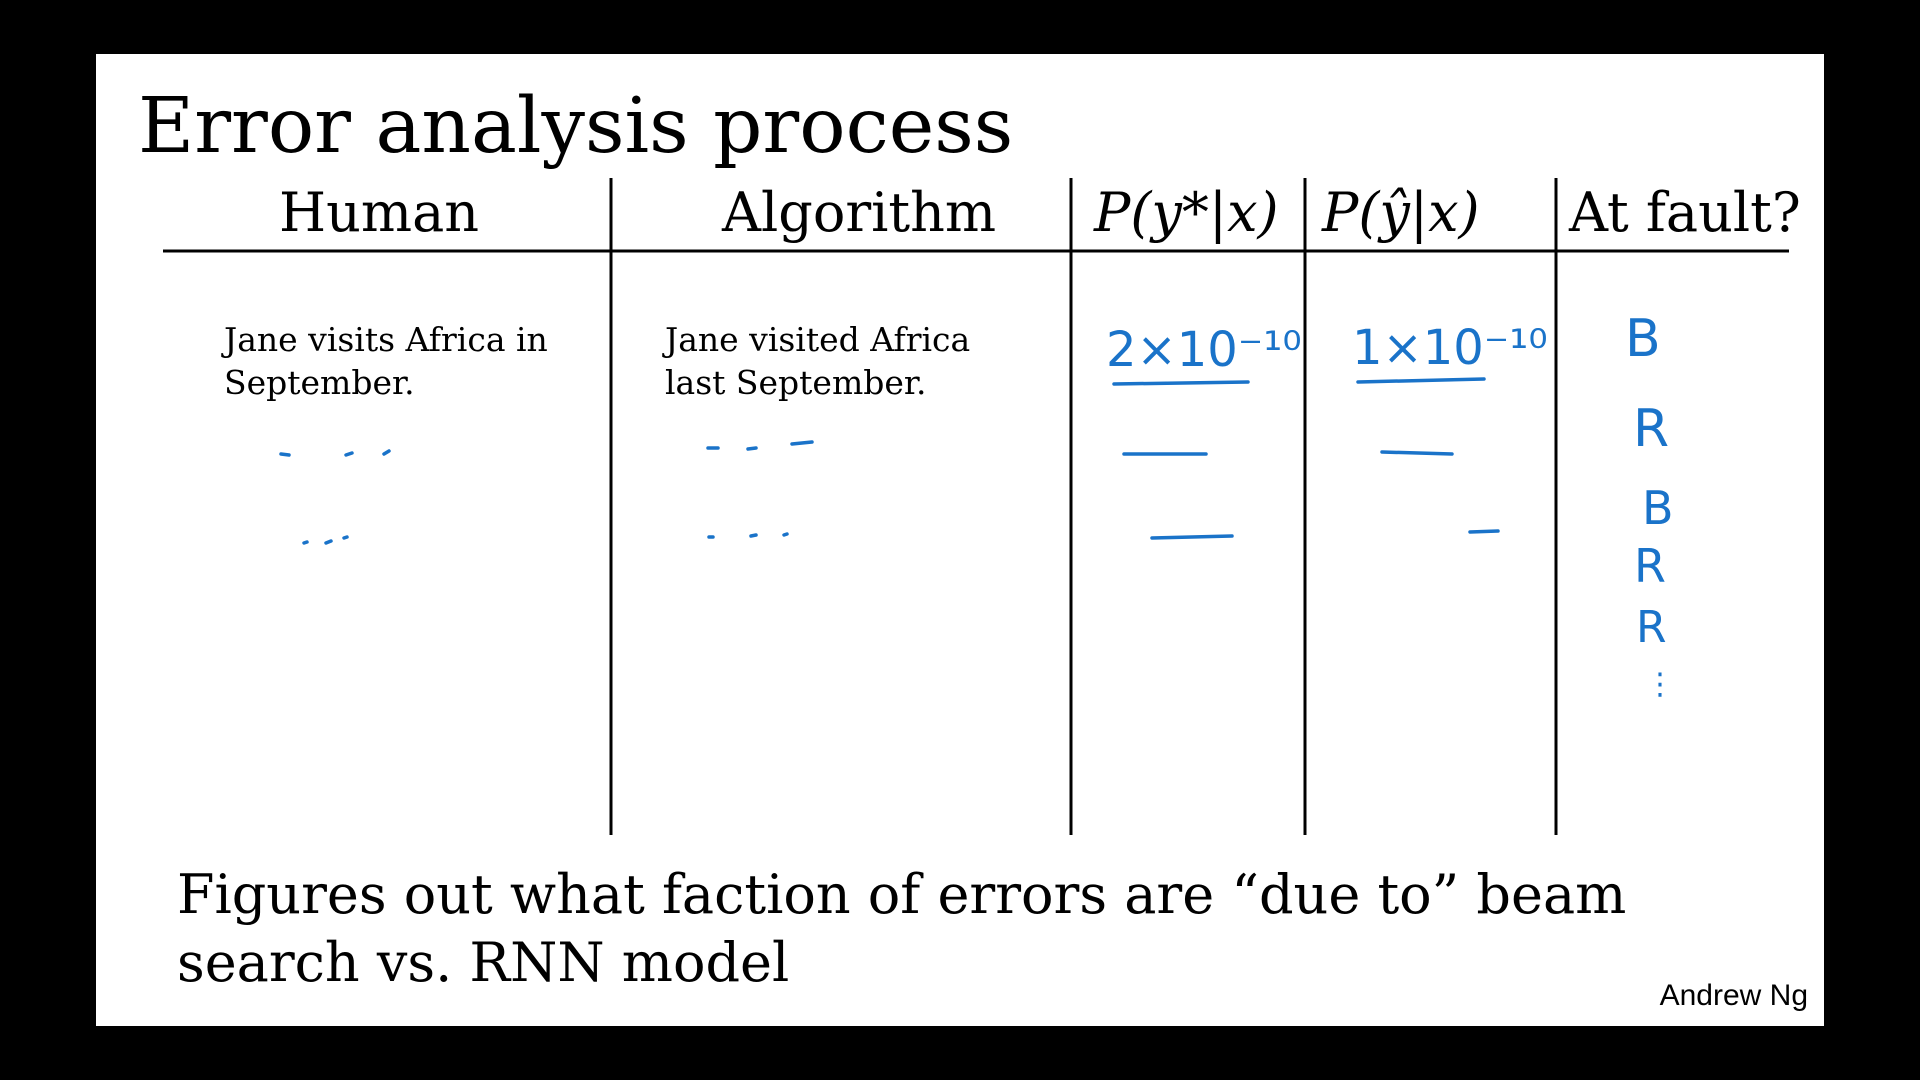  What do you see at coordinates (1204, 350) in the screenshot?
I see `p-y-star-value: 2×10⁻¹⁰` at bounding box center [1204, 350].